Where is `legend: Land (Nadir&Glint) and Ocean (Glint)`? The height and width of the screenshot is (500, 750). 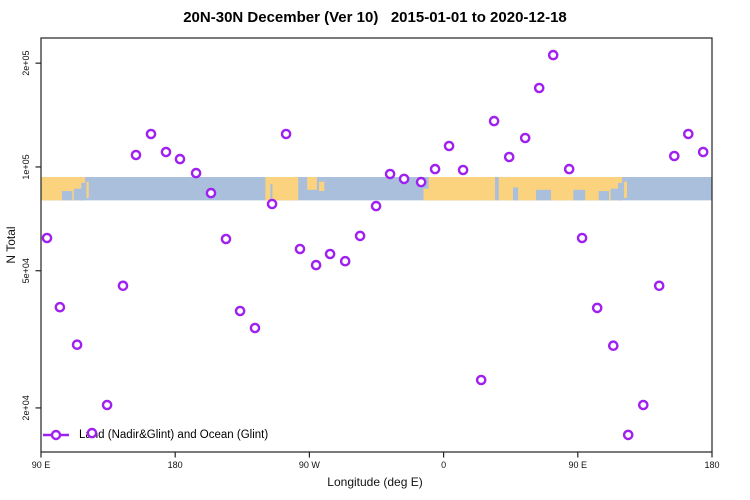 legend: Land (Nadir&Glint) and Ocean (Glint) is located at coordinates (155, 435).